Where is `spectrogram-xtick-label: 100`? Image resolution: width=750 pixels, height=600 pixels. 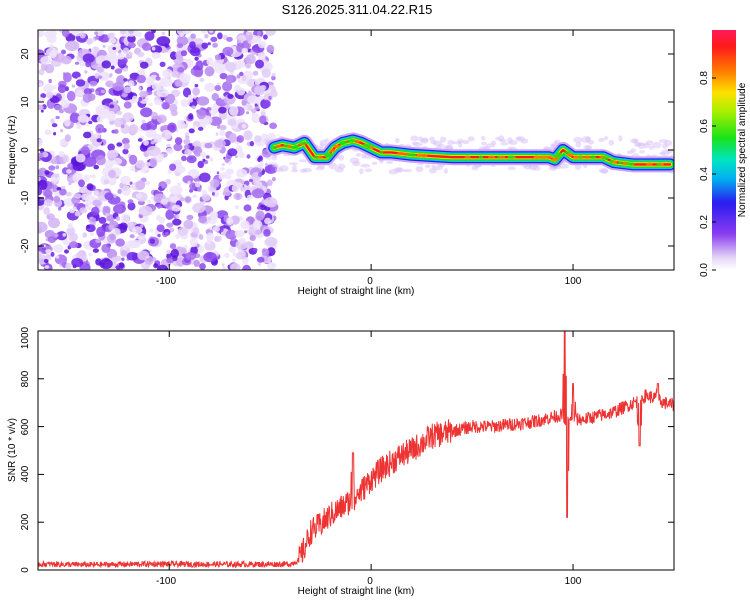 spectrogram-xtick-label: 100 is located at coordinates (573, 281).